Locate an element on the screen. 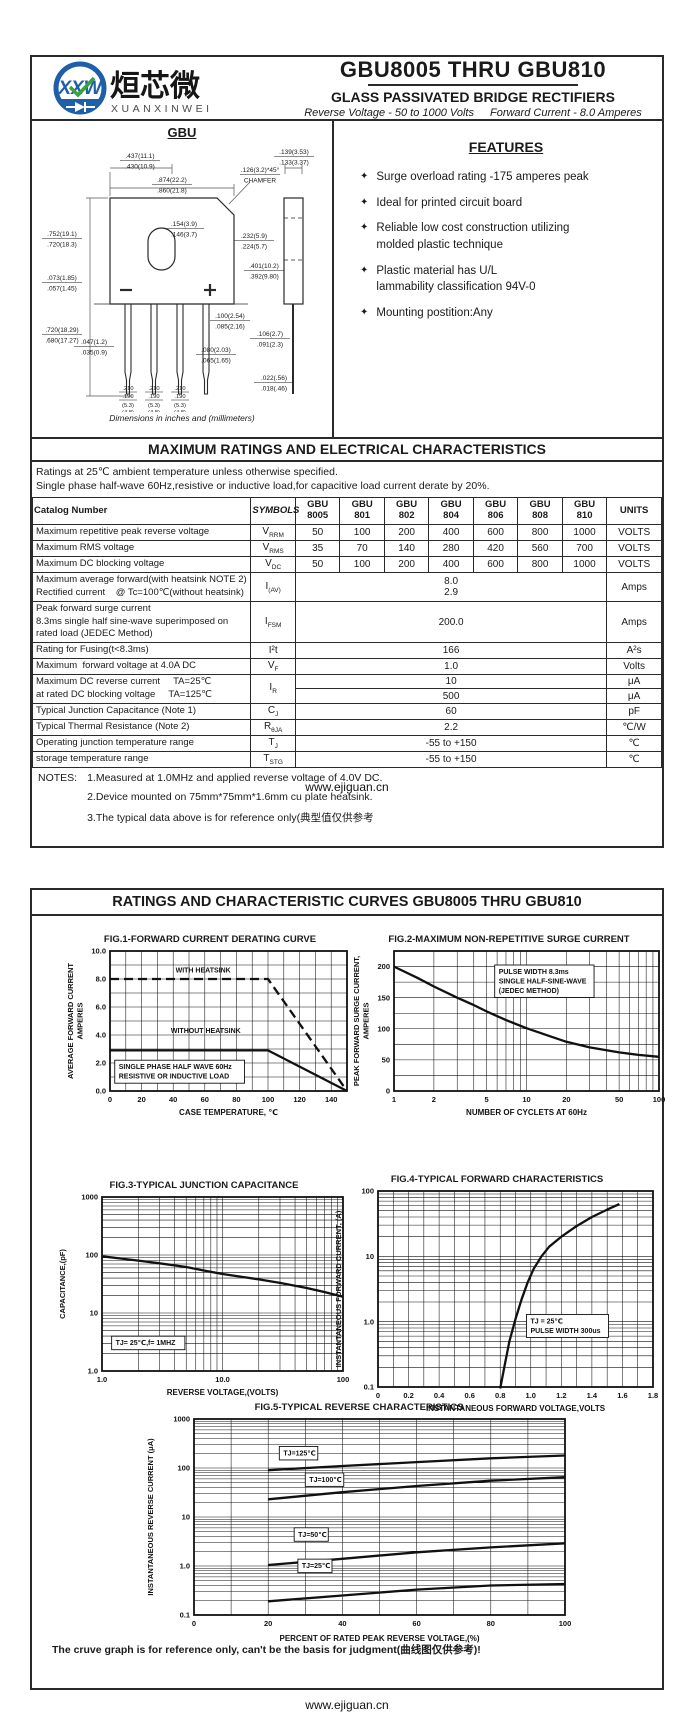  fig5-title: FIG.5-TYPICAL REVERSE CHARACTERISTICS is located at coordinates (359, 1407).